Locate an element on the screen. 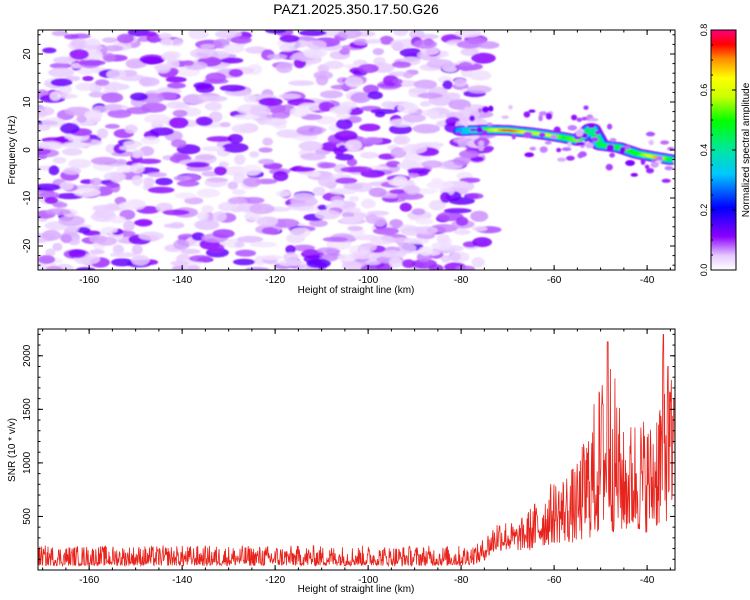  x-tick-label: -140 is located at coordinates (182, 280).